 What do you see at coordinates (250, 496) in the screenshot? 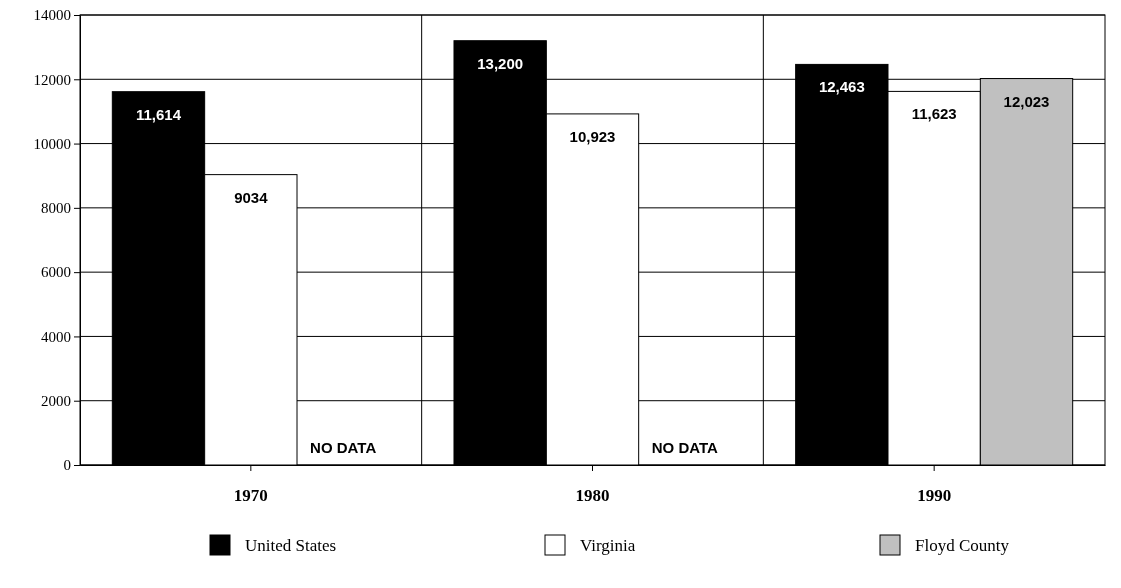
I see `x-tick-label: 1970` at bounding box center [250, 496].